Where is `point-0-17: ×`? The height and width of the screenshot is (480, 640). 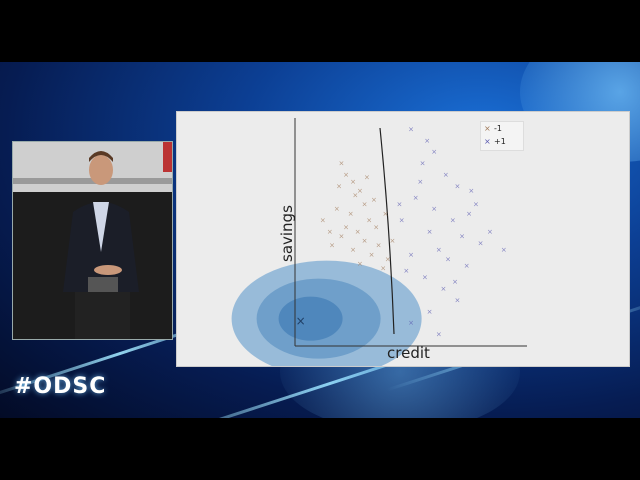 point-0-17: × is located at coordinates (383, 268).